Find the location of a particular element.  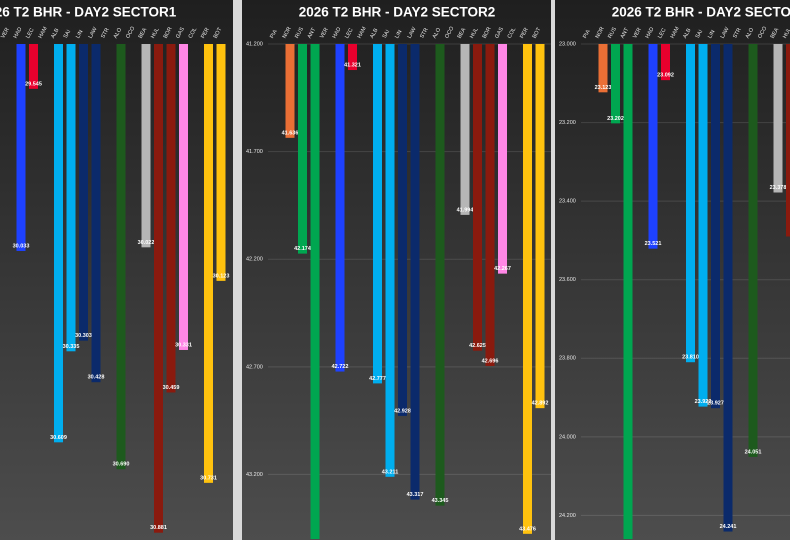

value-label: 30.731 is located at coordinates (208, 478).